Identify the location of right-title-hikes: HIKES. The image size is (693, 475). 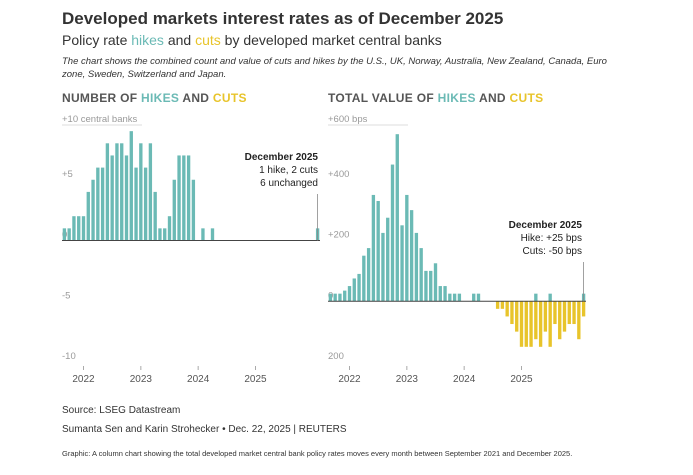
(456, 98).